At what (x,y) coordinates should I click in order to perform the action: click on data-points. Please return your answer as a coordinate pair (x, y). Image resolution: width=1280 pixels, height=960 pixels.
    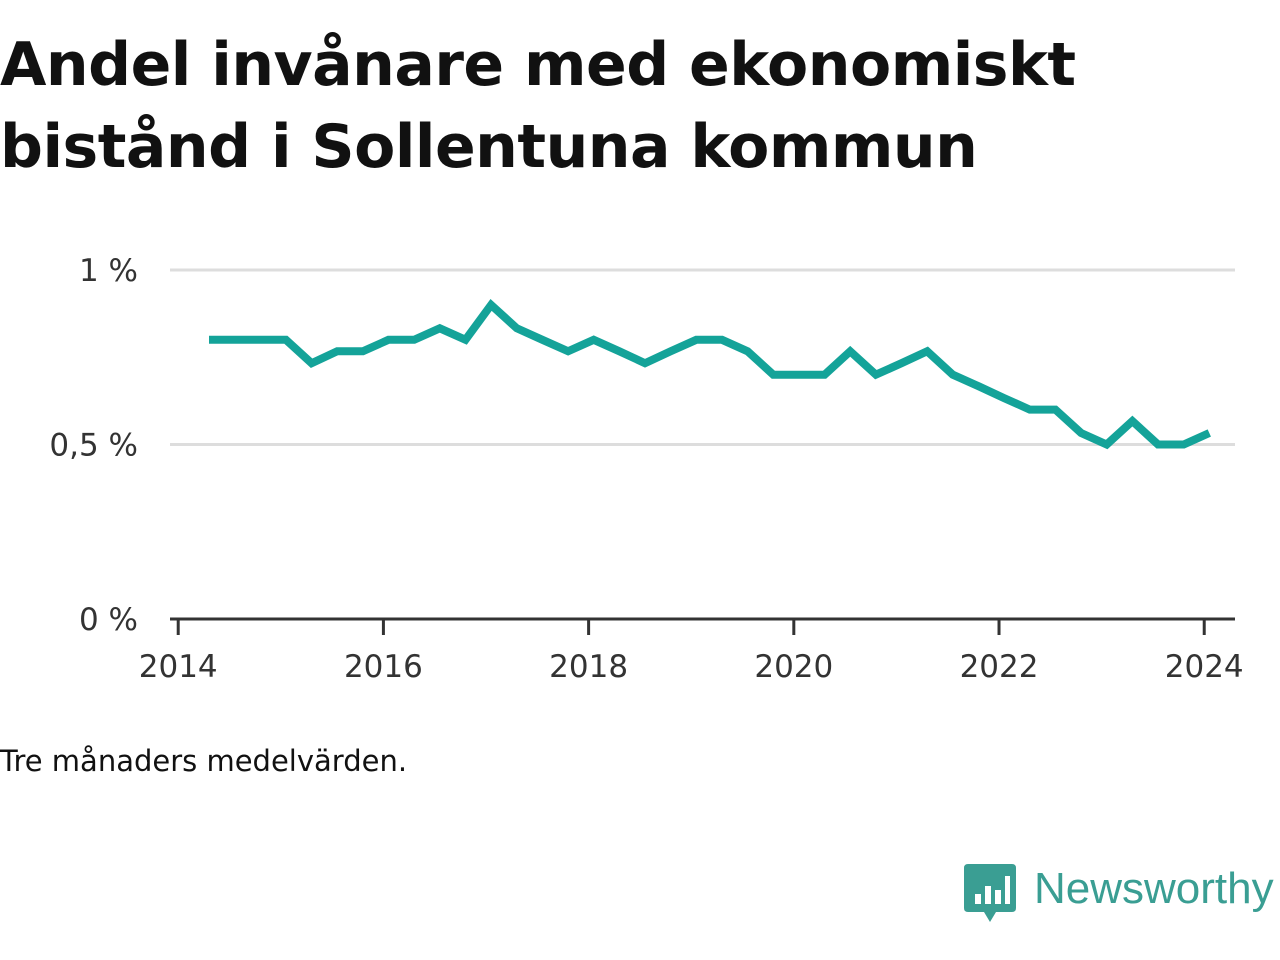
    Looking at the image, I should click on (709, 374).